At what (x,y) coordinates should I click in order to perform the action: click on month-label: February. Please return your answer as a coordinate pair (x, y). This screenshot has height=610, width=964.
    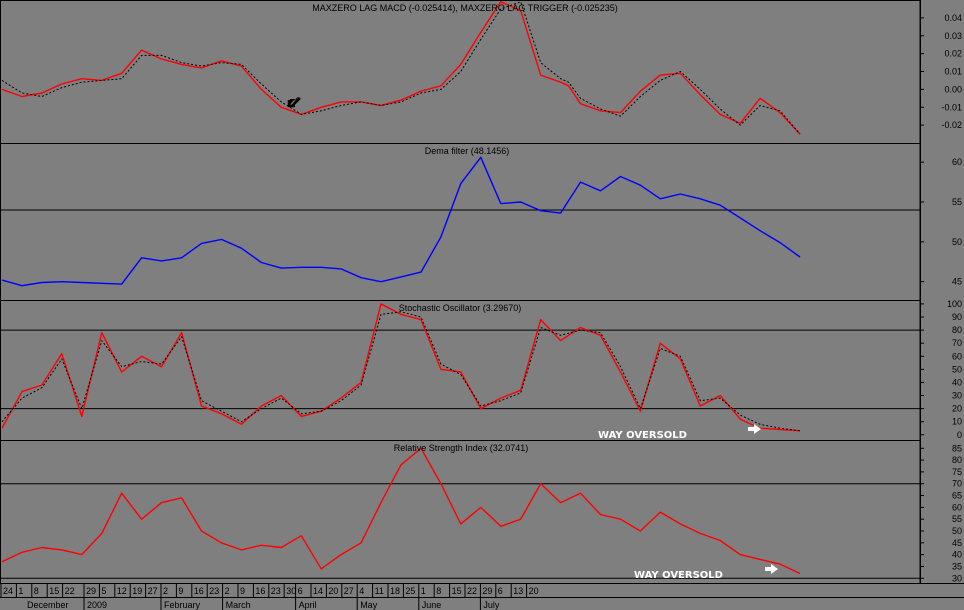
    Looking at the image, I should click on (182, 605).